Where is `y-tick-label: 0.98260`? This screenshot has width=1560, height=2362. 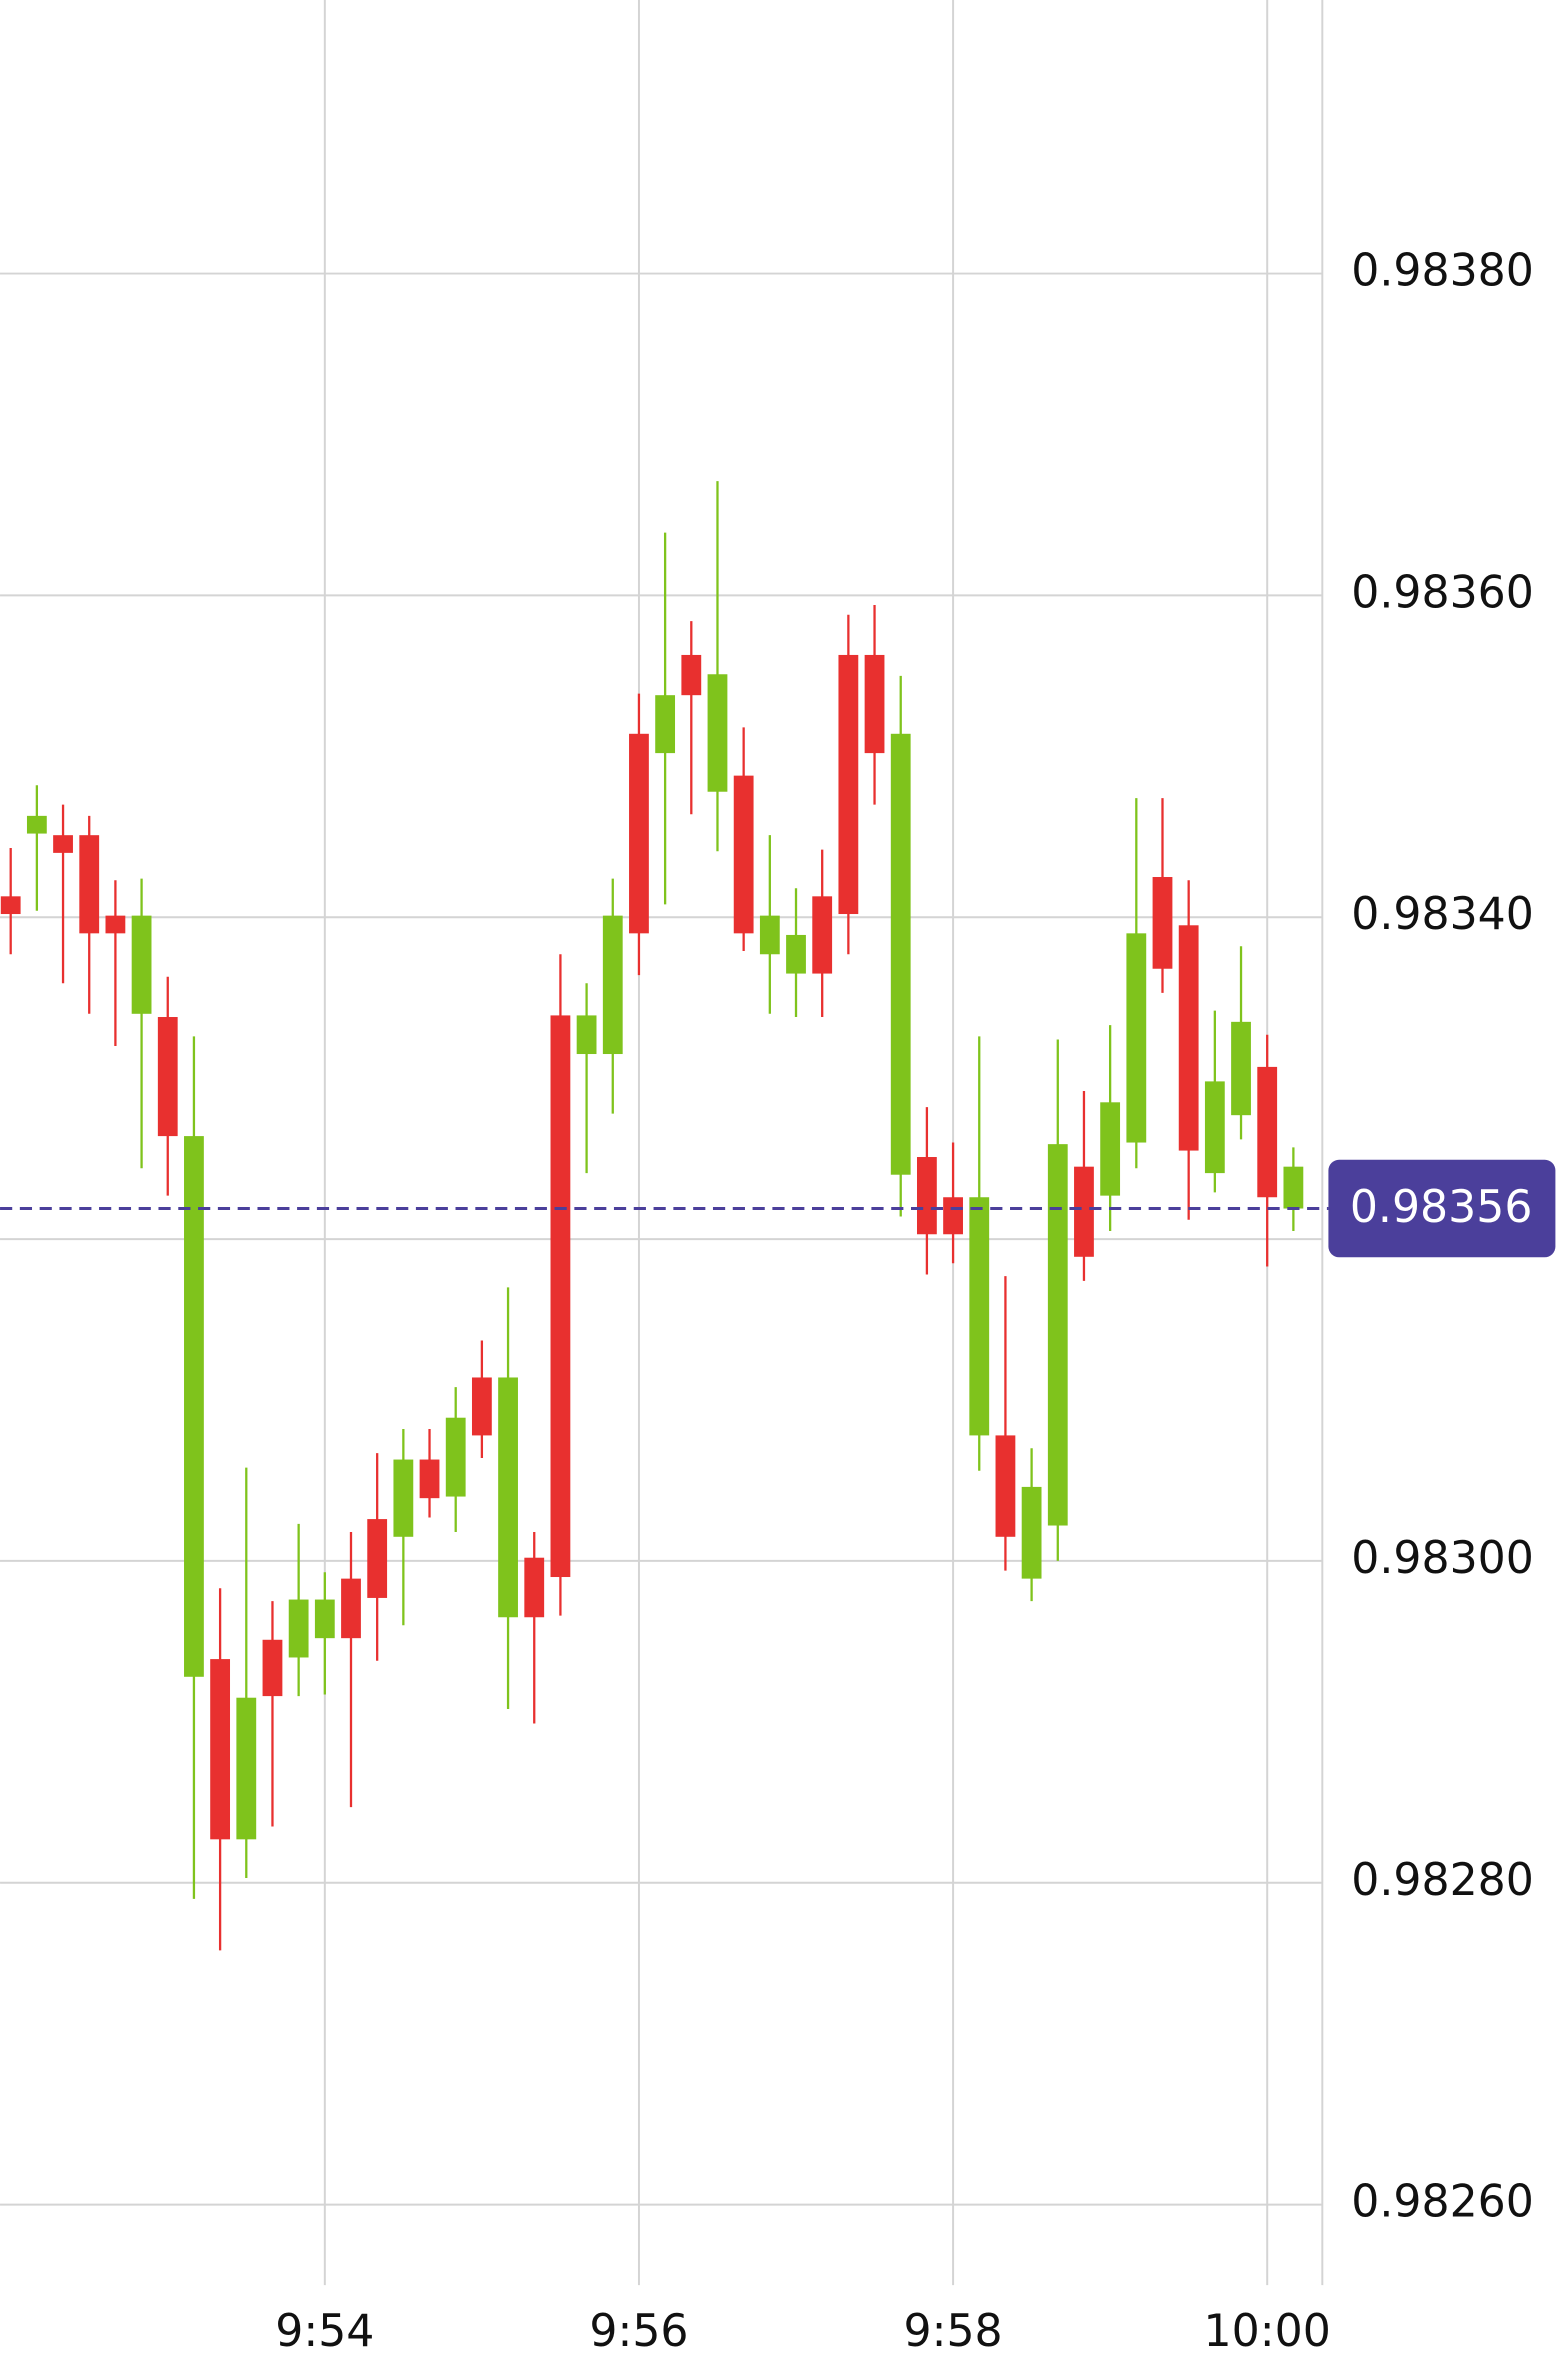
y-tick-label: 0.98260 is located at coordinates (1442, 2202).